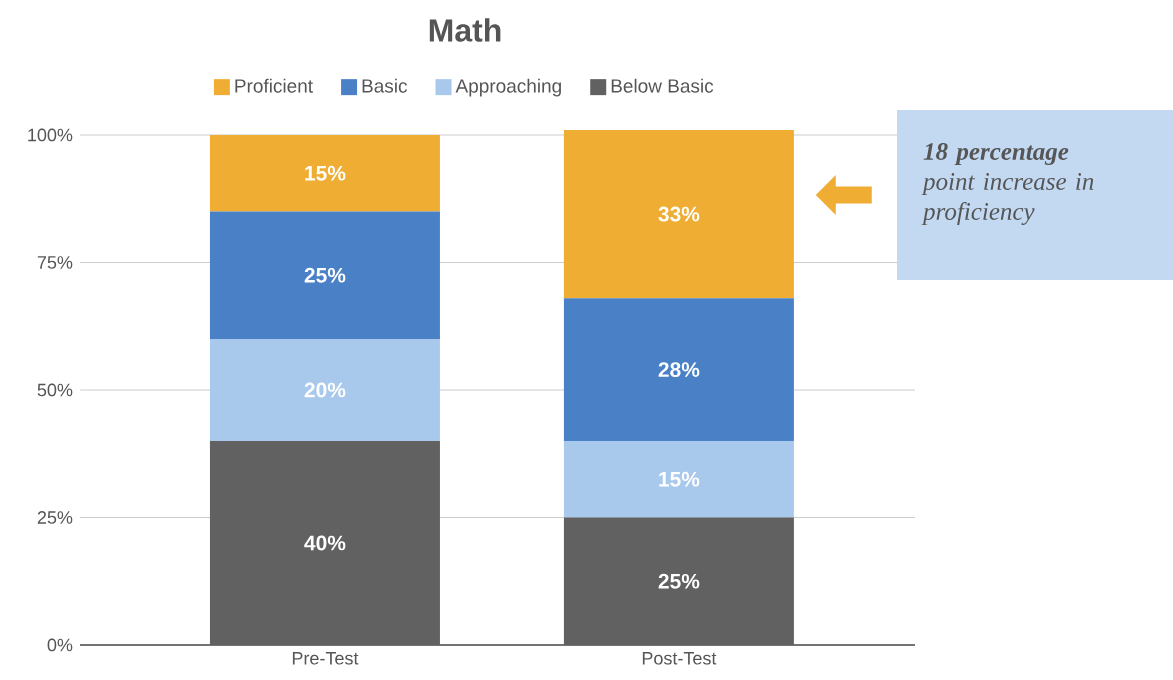 This screenshot has height=680, width=1173. What do you see at coordinates (465, 30) in the screenshot?
I see `chart-title: Math` at bounding box center [465, 30].